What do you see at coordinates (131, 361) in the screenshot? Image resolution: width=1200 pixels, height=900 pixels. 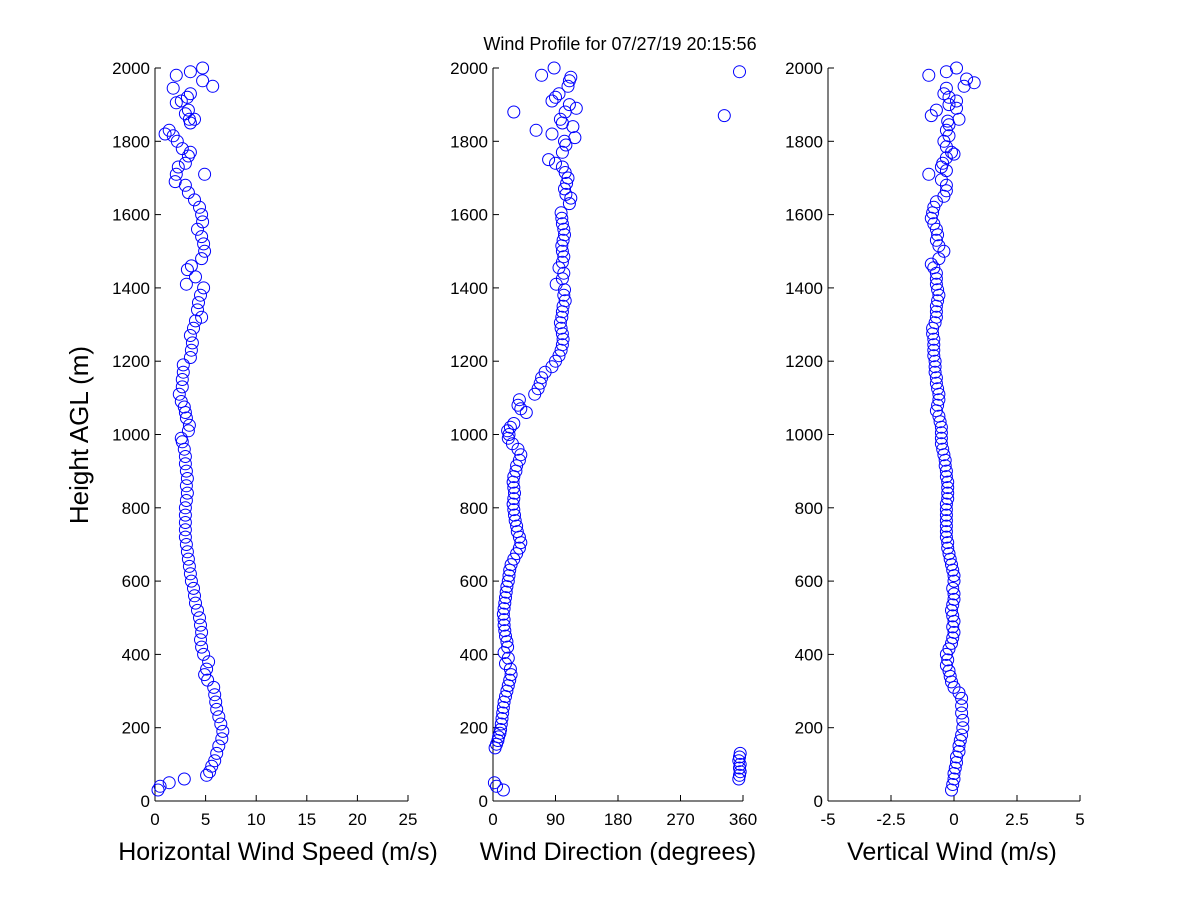 I see `y-tick-label: 1200` at bounding box center [131, 361].